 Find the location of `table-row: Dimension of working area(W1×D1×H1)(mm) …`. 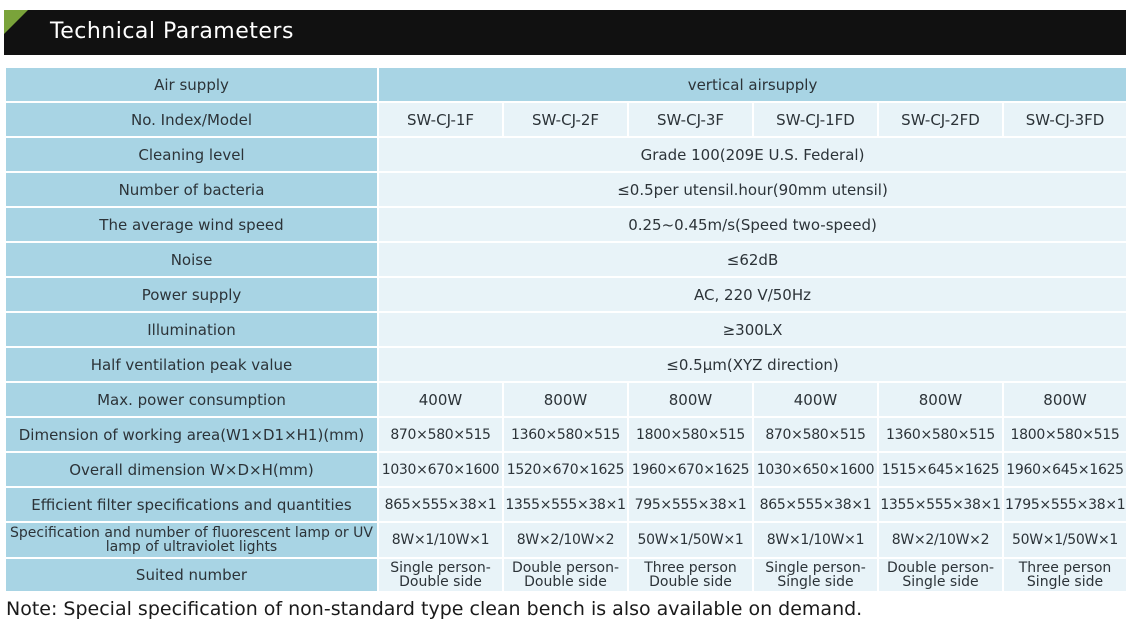

table-row: Dimension of working area(W1×D1×H1)(mm) … is located at coordinates (565, 434).